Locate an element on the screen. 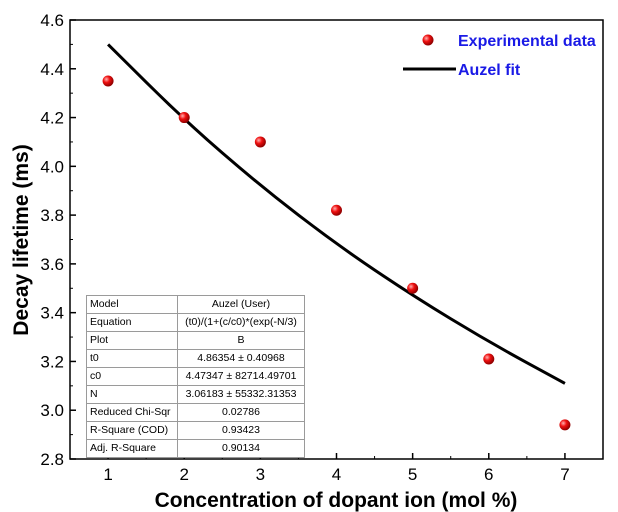  fit-table-row: Model Auzel (User) is located at coordinates (195, 304).